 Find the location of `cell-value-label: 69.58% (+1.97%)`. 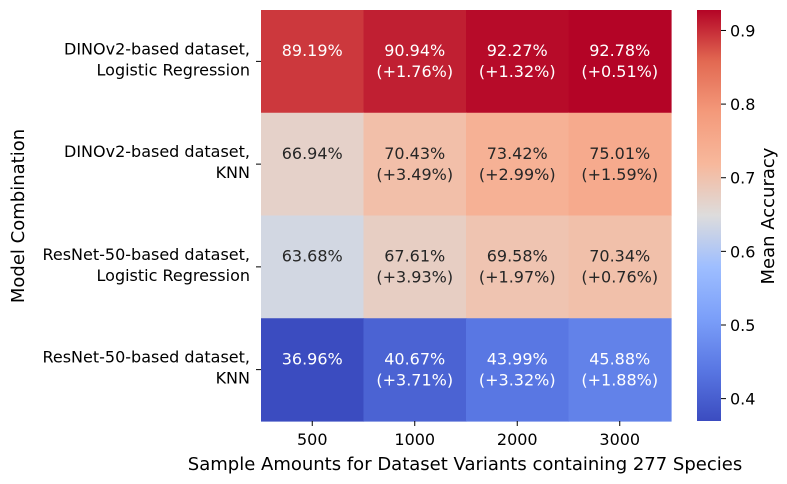

cell-value-label: 69.58% (+1.97%) is located at coordinates (517, 267).